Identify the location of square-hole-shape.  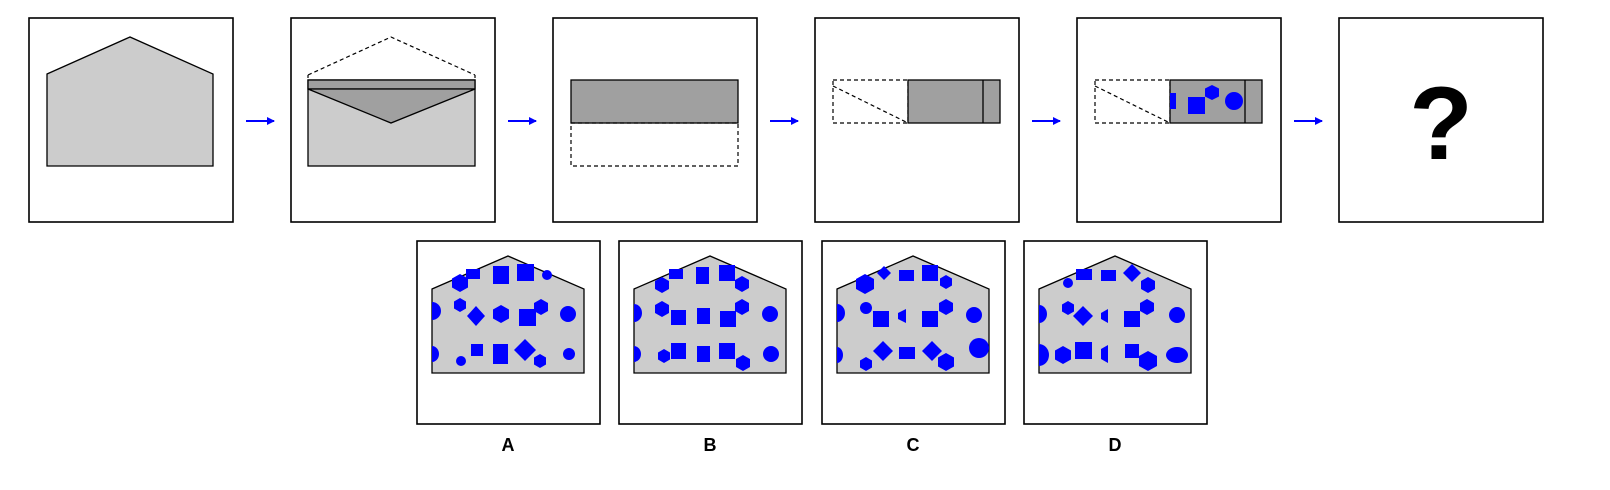
(1196, 105).